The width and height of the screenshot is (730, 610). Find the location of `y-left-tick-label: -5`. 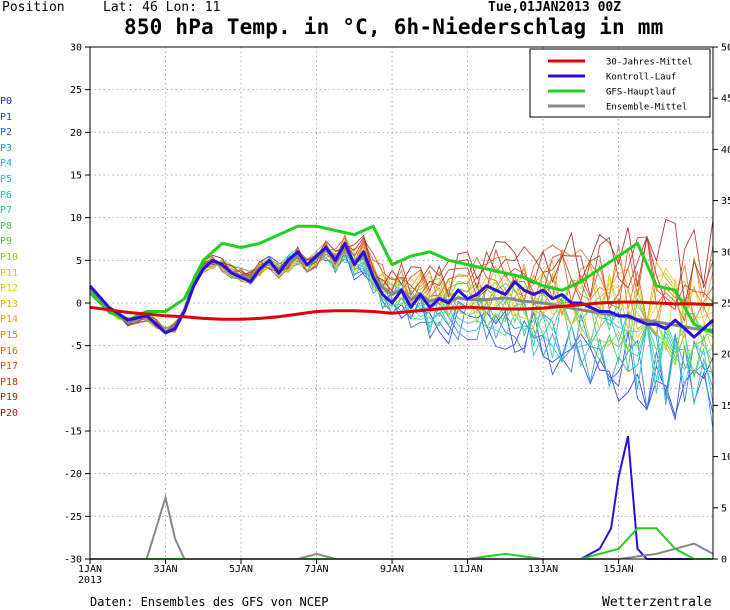

y-left-tick-label: -5 is located at coordinates (76, 346).